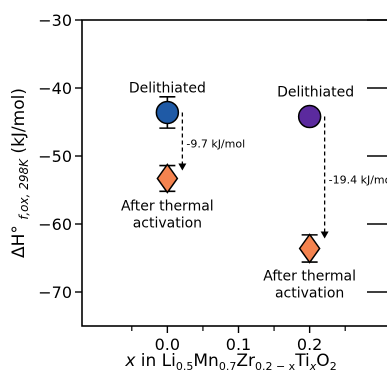 The width and height of the screenshot is (387, 372). I want to click on y-axis-label: ΔH° f,ox, 298K (kJ/mol), so click(20, 173).